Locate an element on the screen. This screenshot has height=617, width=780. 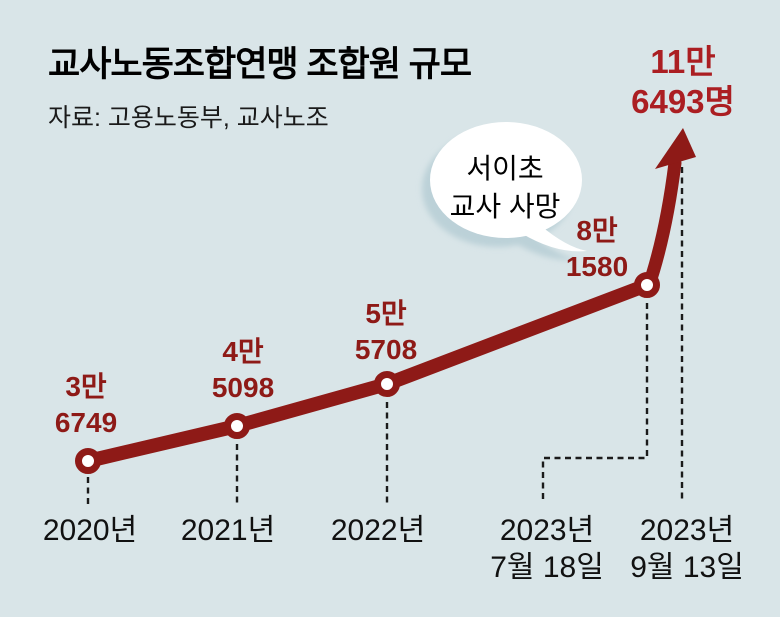
data-point-2023-jul is located at coordinates (647, 285).